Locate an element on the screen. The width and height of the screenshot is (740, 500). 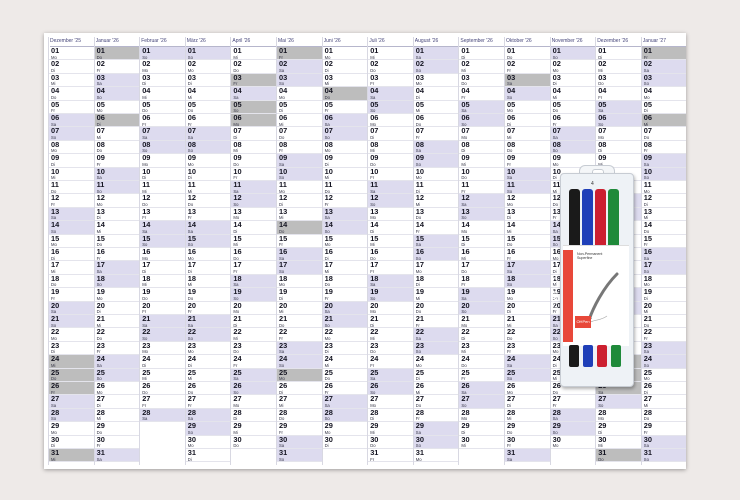
day-cell: 11 Sa is located at coordinates (254, 188).